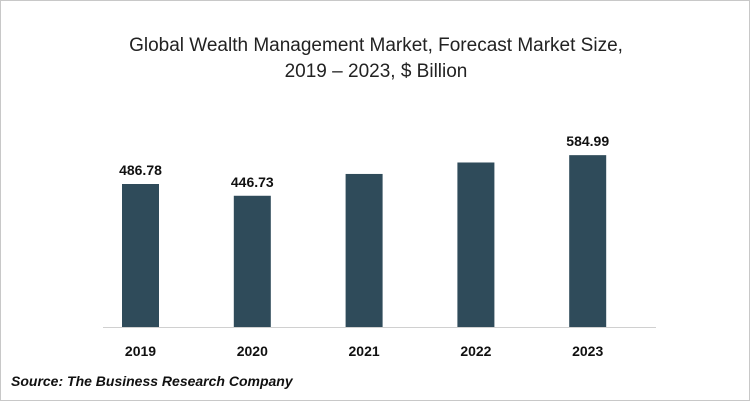 The width and height of the screenshot is (750, 401). What do you see at coordinates (140, 351) in the screenshot?
I see `x-tick-label-2019: 2019` at bounding box center [140, 351].